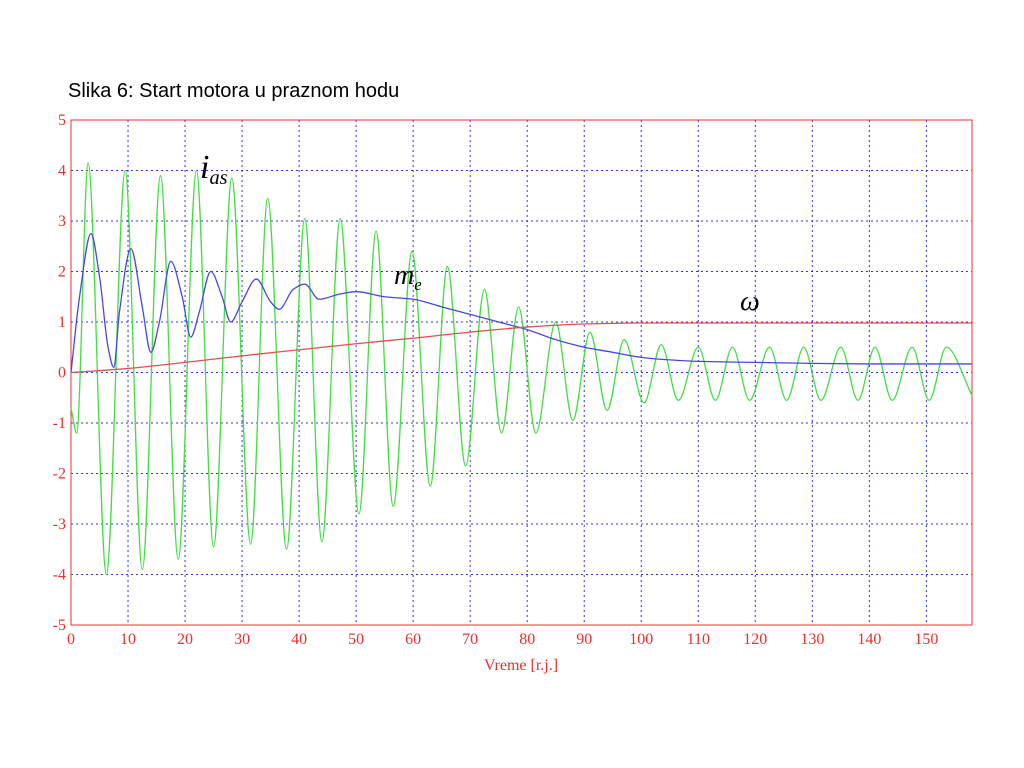 The height and width of the screenshot is (768, 1024). I want to click on x-tick-label: 20, so click(185, 639).